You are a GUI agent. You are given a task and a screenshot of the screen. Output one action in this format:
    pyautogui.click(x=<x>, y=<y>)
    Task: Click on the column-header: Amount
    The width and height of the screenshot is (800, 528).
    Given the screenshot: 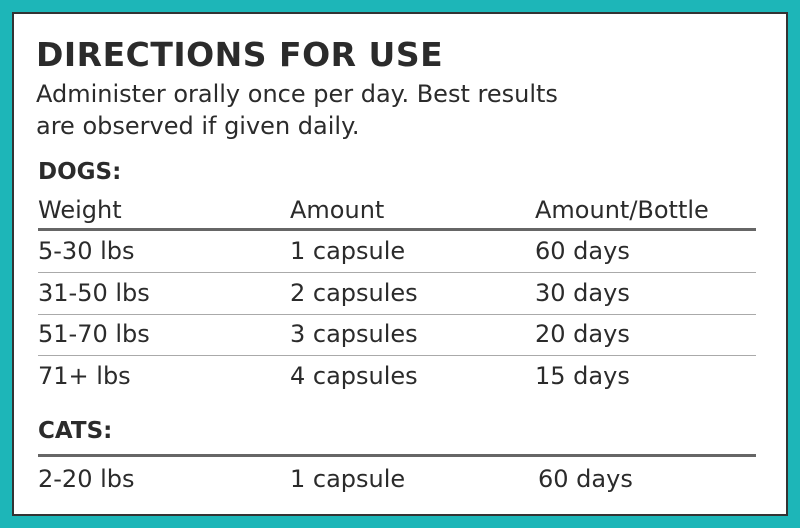 What is the action you would take?
    pyautogui.click(x=337, y=210)
    